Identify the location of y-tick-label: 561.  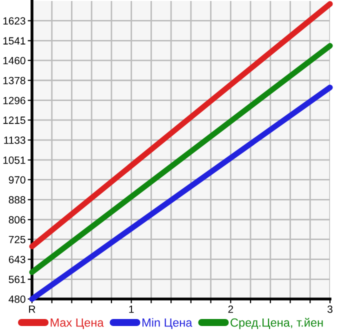
(17, 280).